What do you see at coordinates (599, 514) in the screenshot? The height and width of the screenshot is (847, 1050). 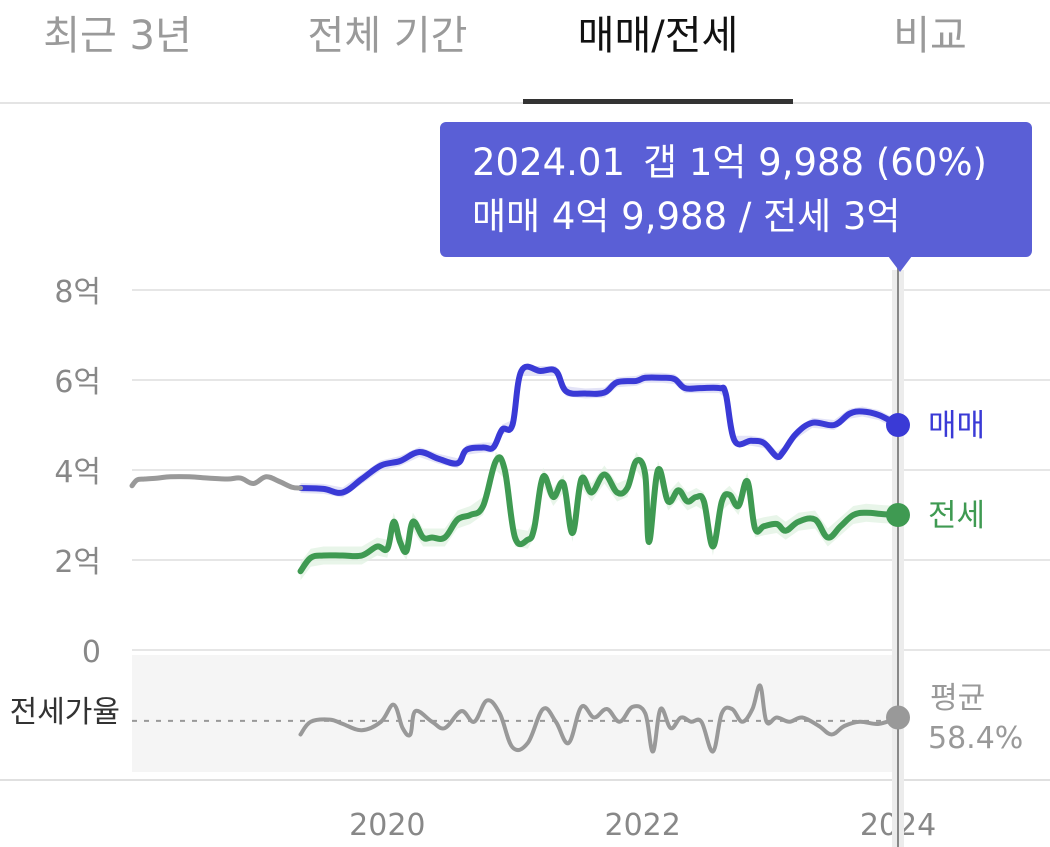 I see `jeonse-line` at bounding box center [599, 514].